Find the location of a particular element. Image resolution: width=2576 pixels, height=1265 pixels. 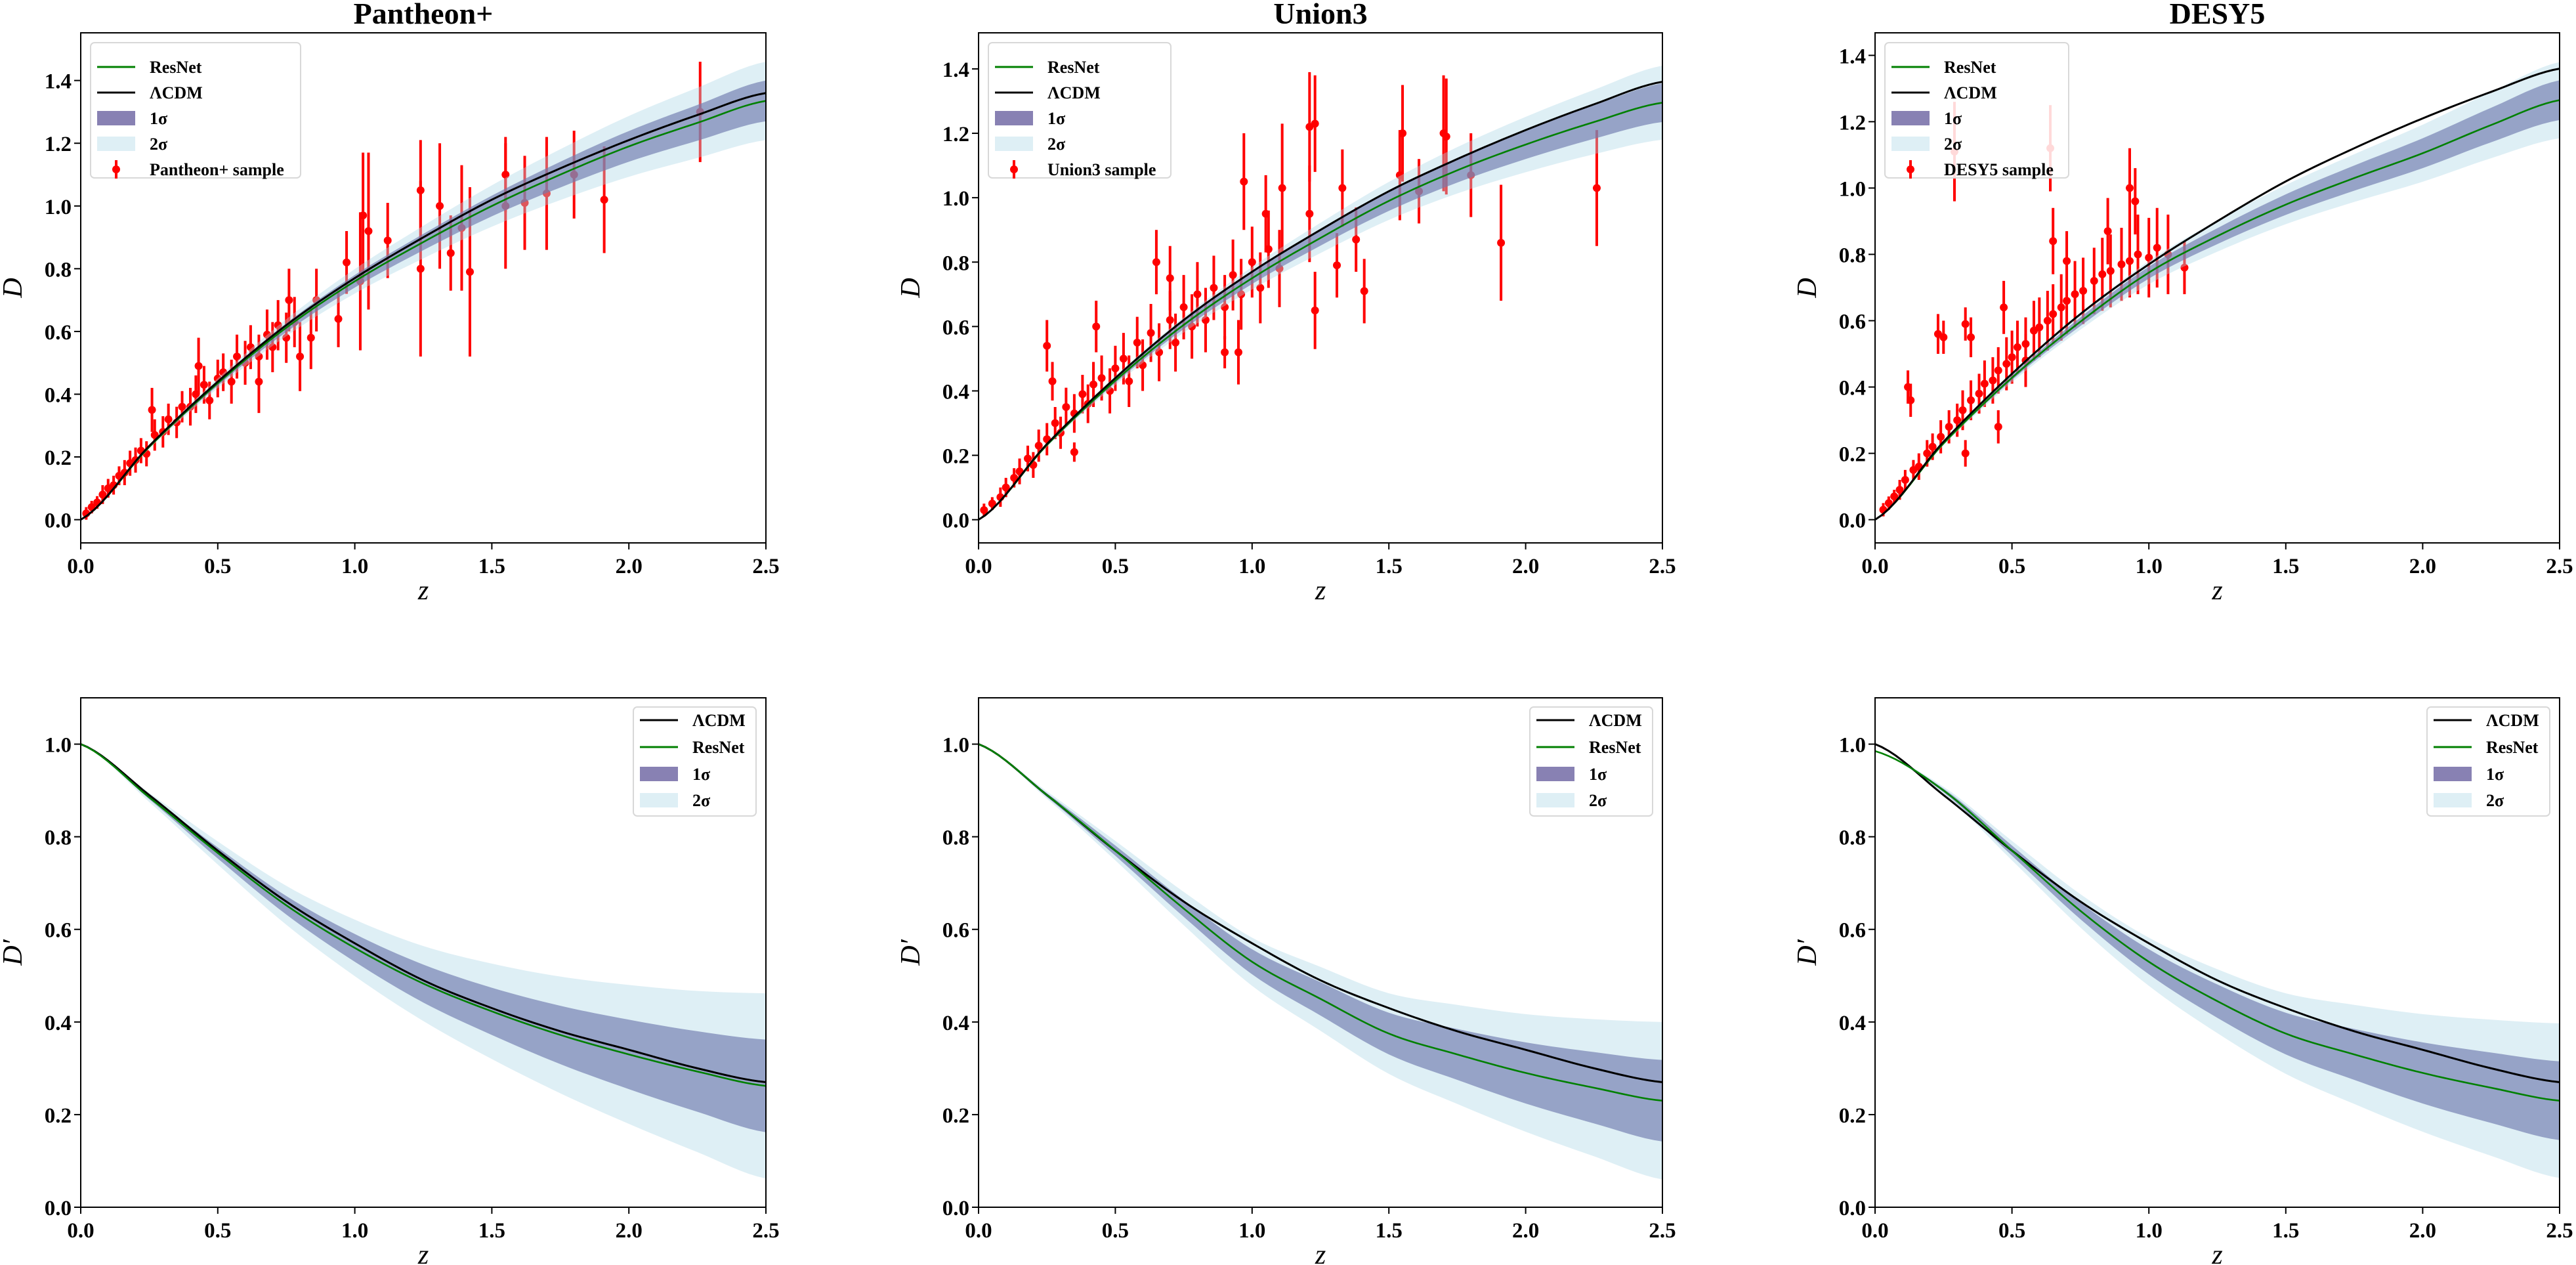

subplot-title: Pantheon+ is located at coordinates (424, 15).